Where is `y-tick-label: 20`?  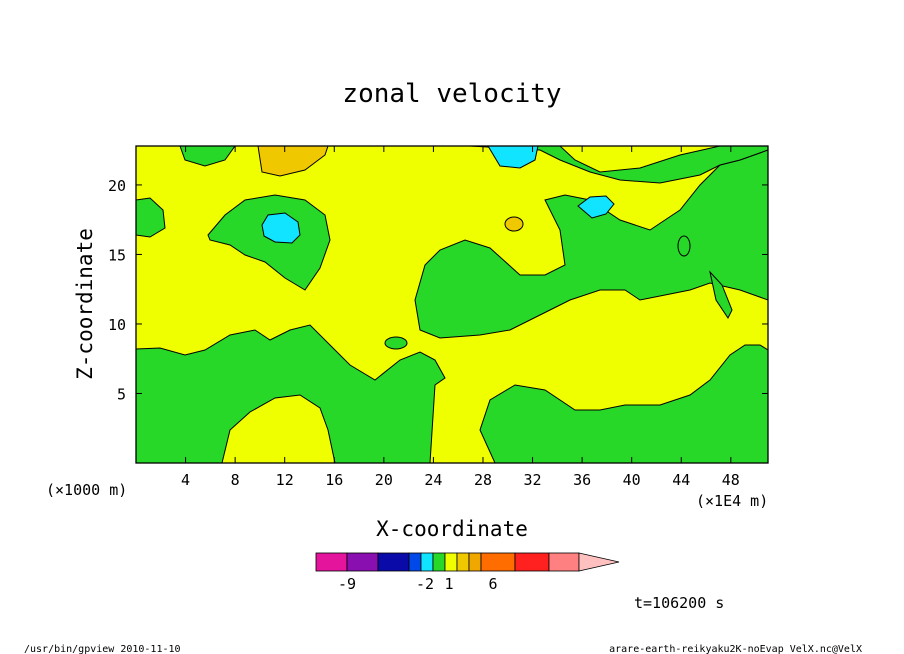 y-tick-label: 20 is located at coordinates (117, 186).